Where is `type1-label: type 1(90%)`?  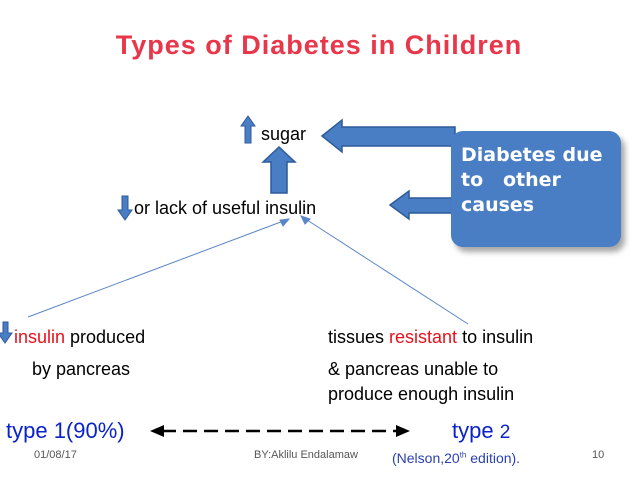 type1-label: type 1(90%) is located at coordinates (65, 430).